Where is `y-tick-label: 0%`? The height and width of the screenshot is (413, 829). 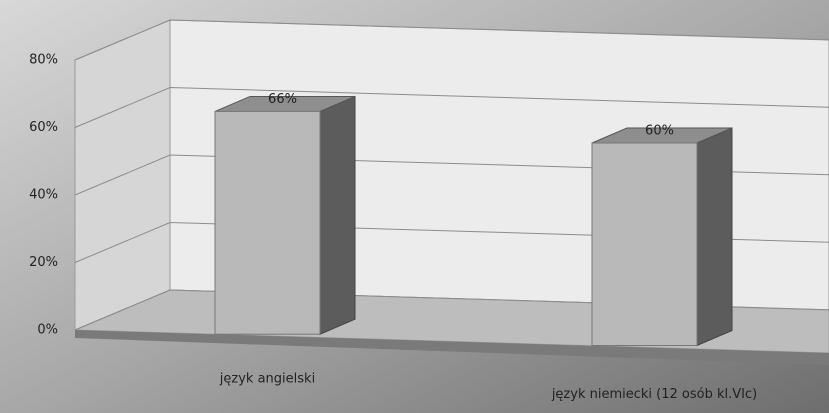 y-tick-label: 0% is located at coordinates (47, 330).